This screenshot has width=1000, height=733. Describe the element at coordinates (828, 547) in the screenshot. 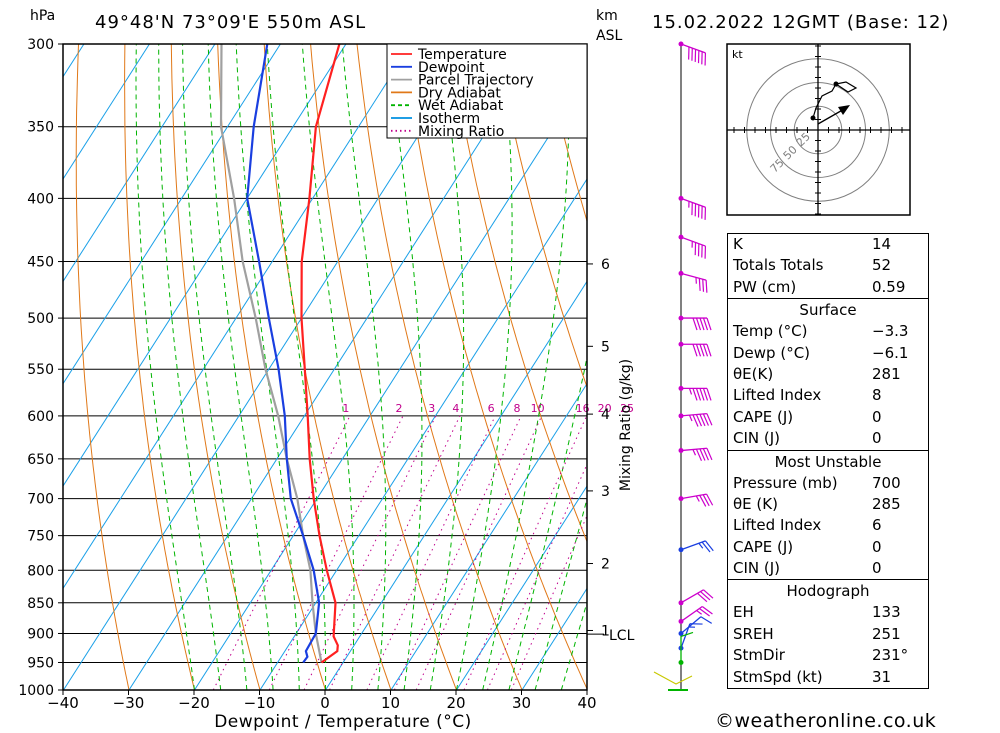

I see `mu-cape-row: CAPE (J) 0` at that location.